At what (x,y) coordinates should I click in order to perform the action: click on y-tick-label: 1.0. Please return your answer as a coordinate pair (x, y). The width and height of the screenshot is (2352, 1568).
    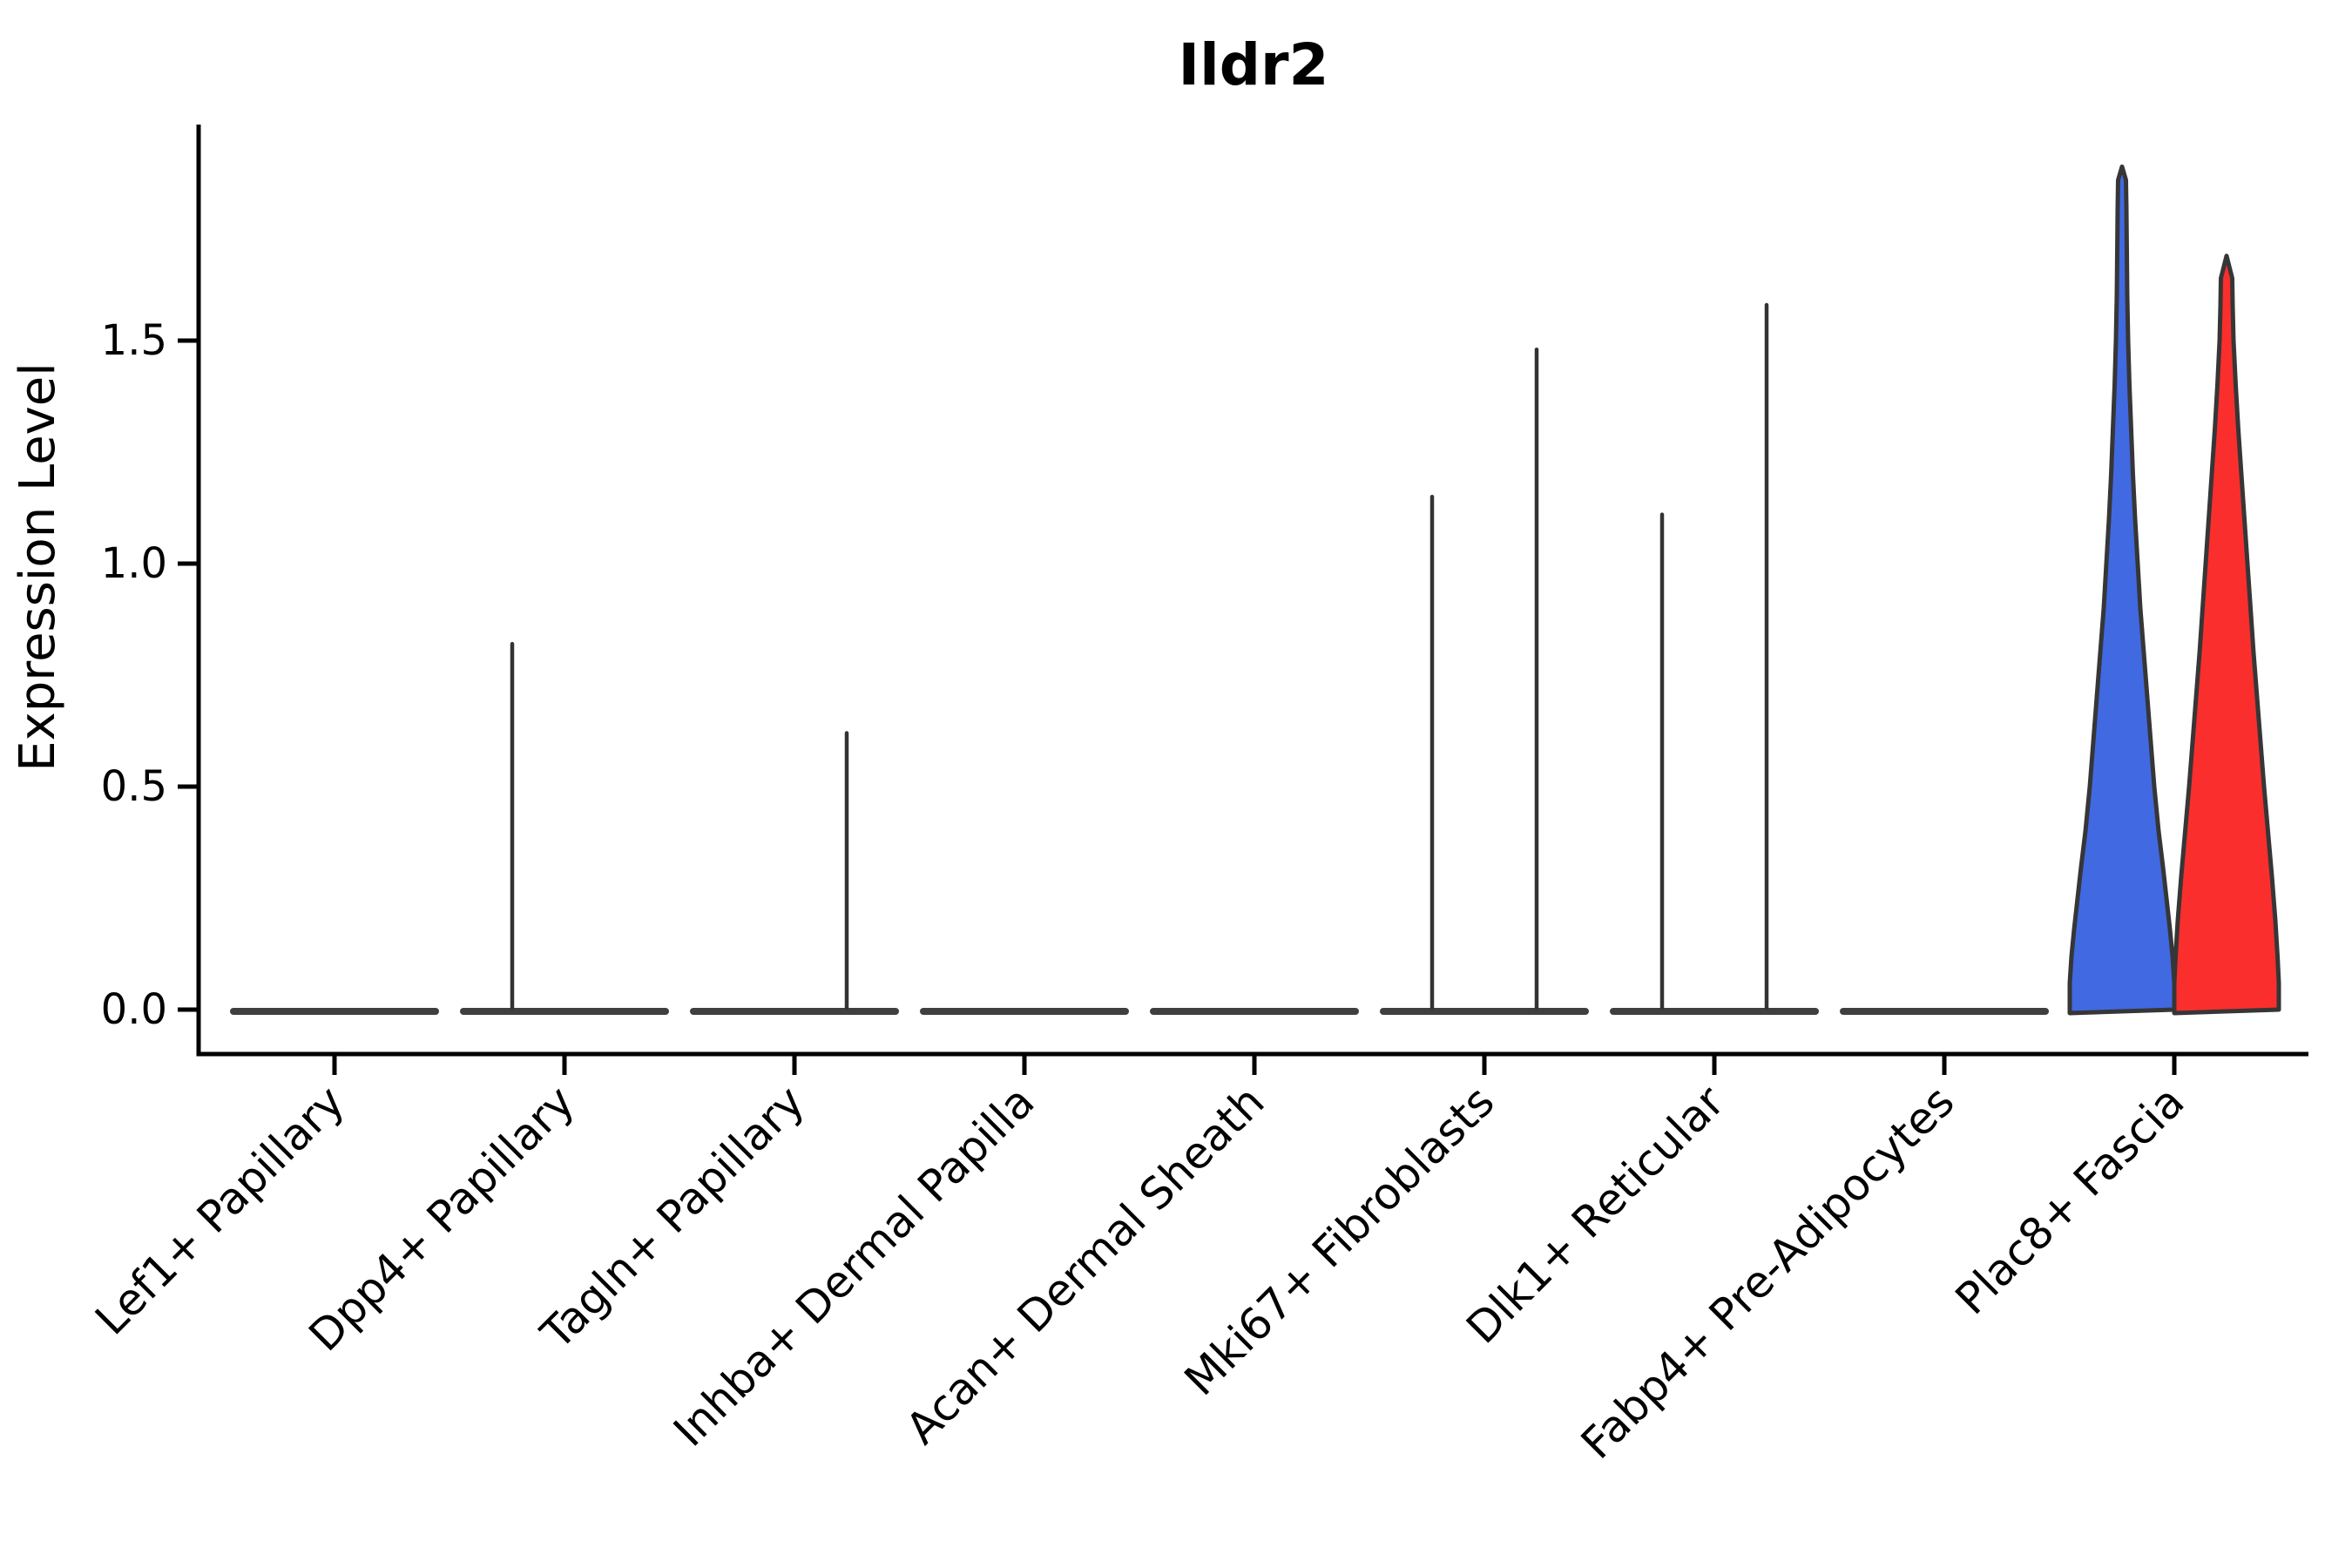
    Looking at the image, I should click on (134, 564).